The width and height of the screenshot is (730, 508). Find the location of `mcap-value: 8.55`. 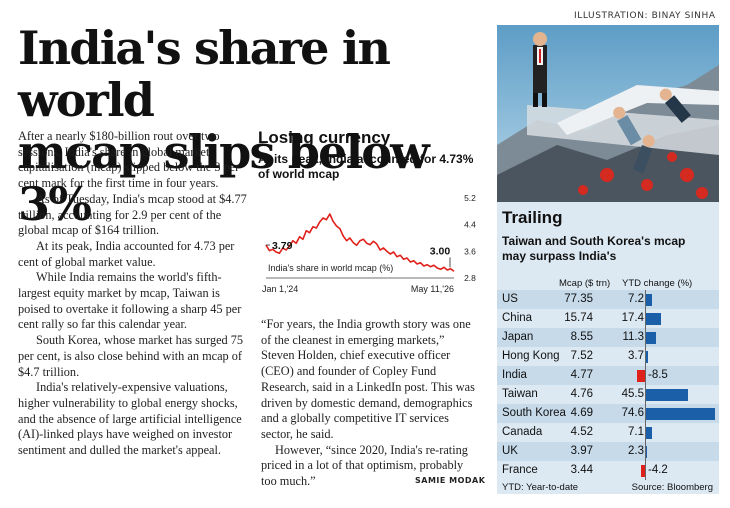

mcap-value: 8.55 is located at coordinates (581, 337).